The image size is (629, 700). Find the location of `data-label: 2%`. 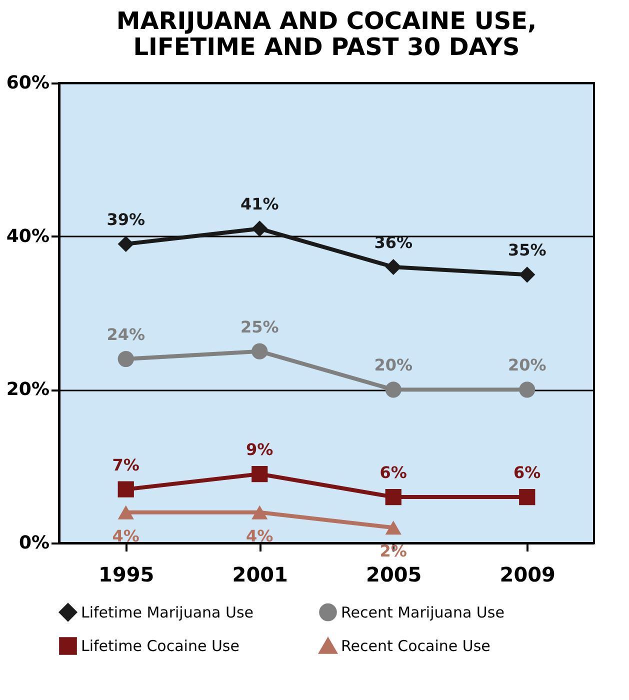

data-label: 2% is located at coordinates (393, 551).